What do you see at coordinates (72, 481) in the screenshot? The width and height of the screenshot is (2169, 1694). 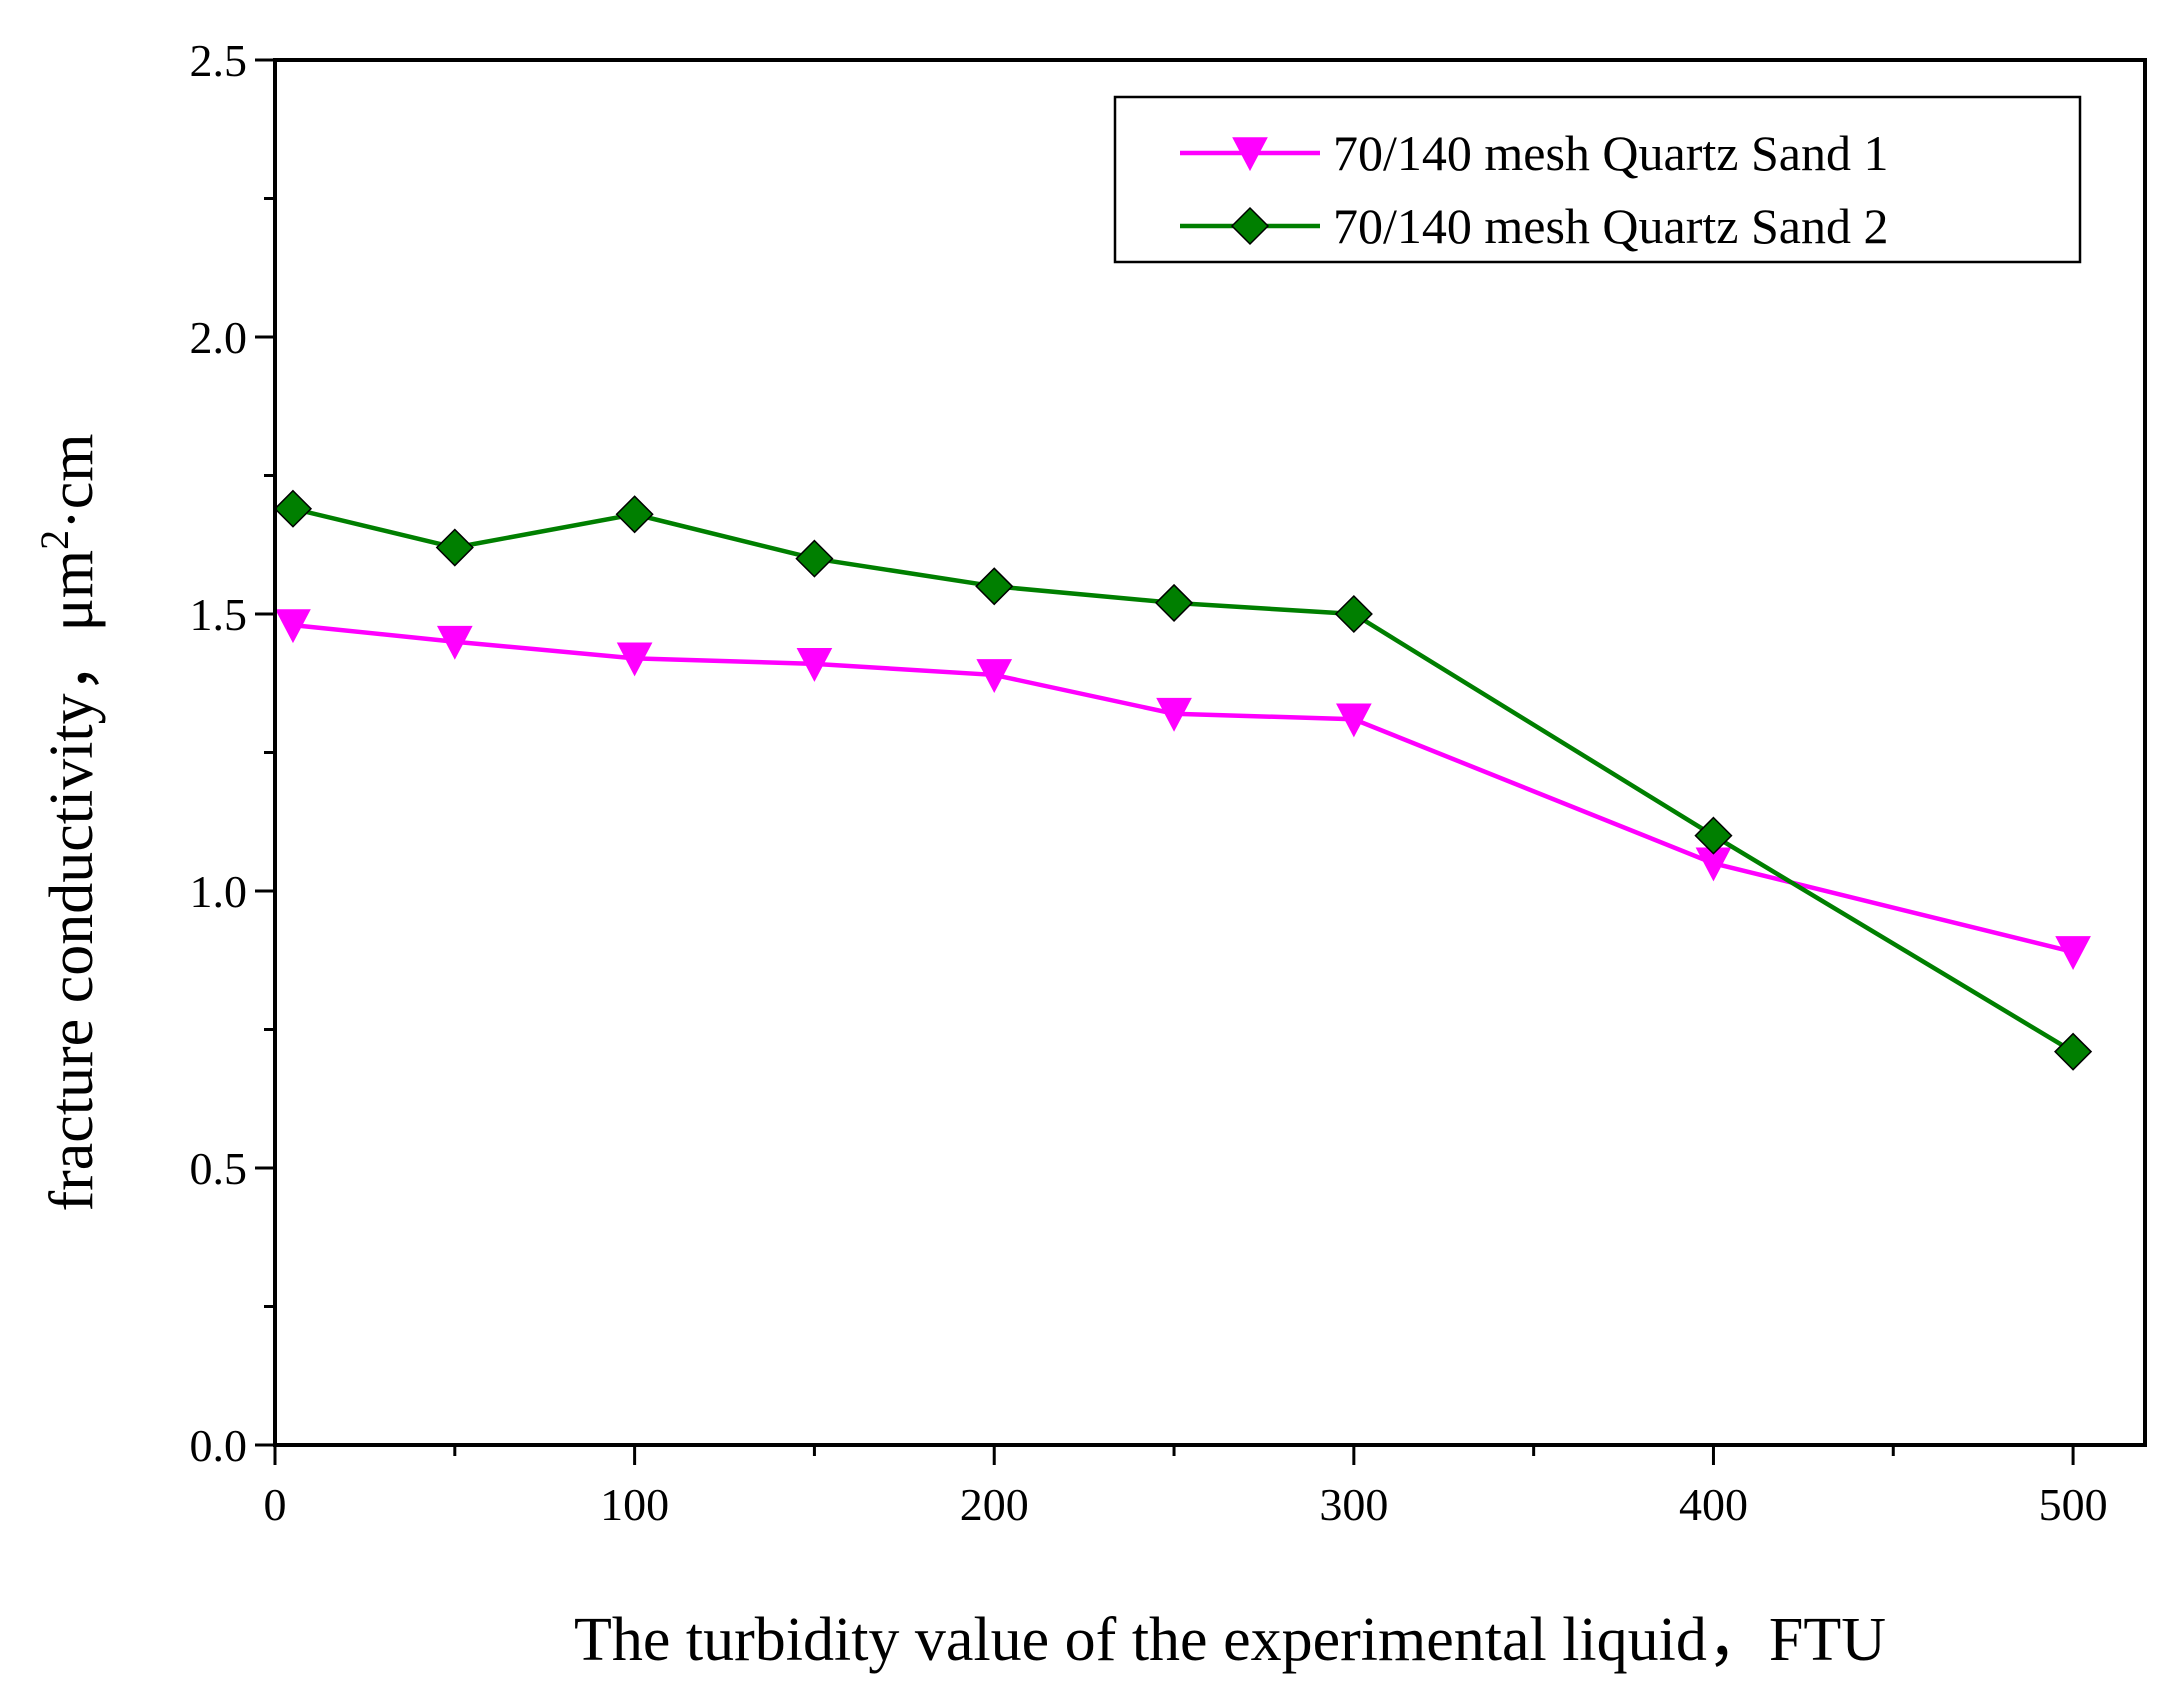 I see `y-axis-unit-suffix: ·cm` at bounding box center [72, 481].